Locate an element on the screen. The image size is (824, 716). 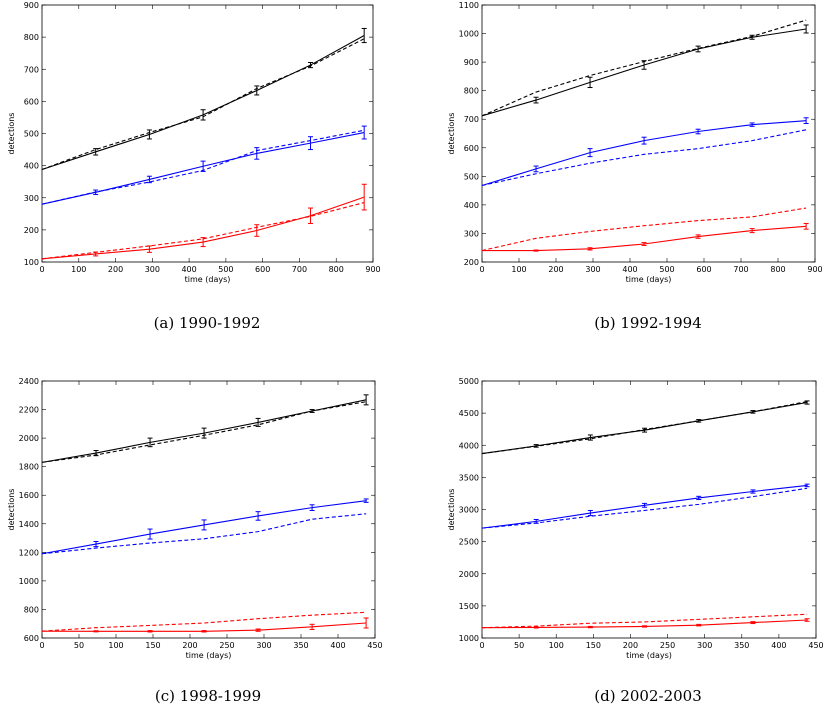
y-tick-label: 400 is located at coordinates (31, 166).